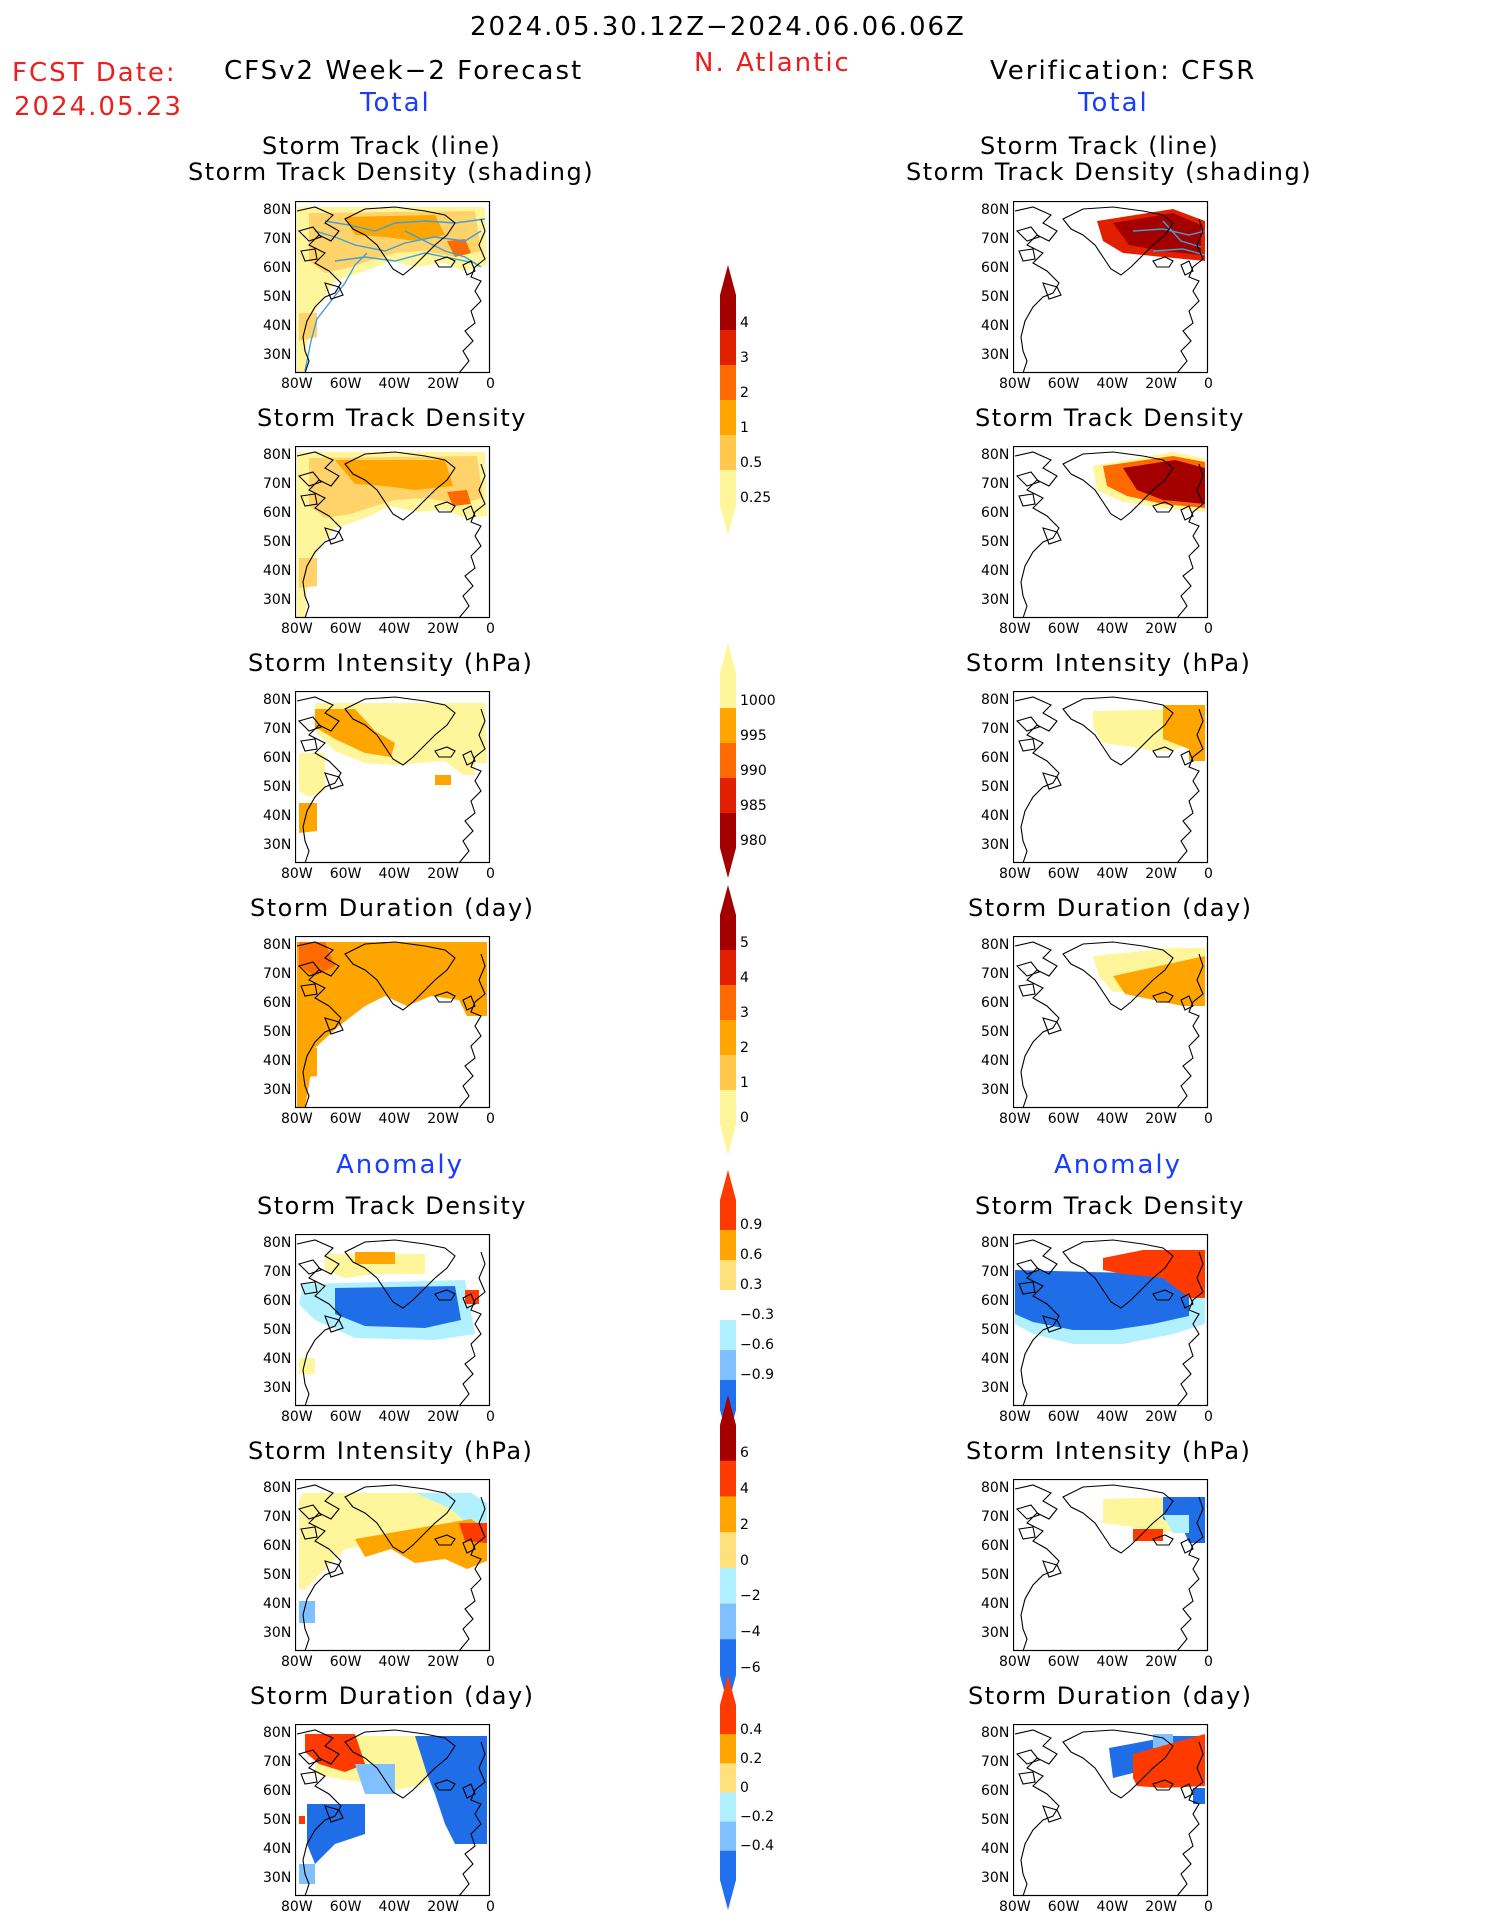 This screenshot has width=1487, height=1925. I want to click on left-track-line-title: Storm Track (line), so click(382, 146).